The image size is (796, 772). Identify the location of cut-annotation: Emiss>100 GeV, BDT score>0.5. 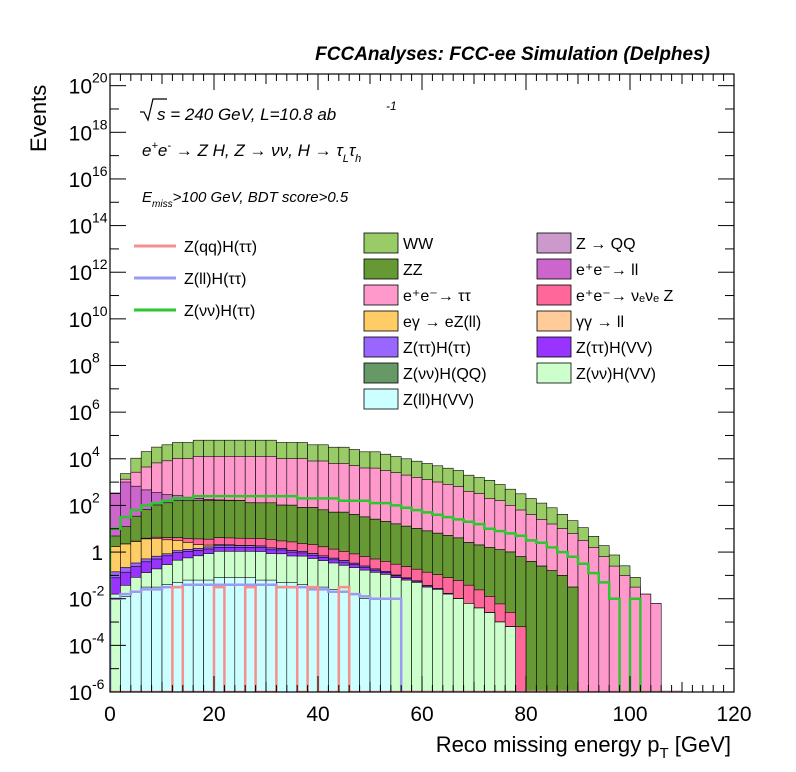
(245, 199).